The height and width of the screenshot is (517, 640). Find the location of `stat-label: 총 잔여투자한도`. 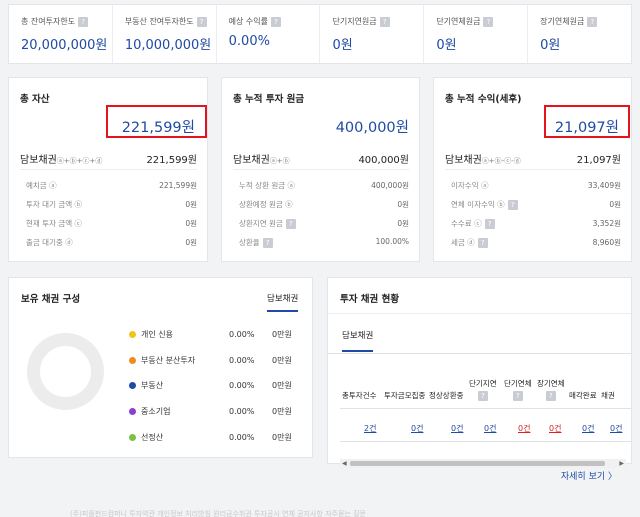

stat-label: 총 잔여투자한도 is located at coordinates (48, 21).